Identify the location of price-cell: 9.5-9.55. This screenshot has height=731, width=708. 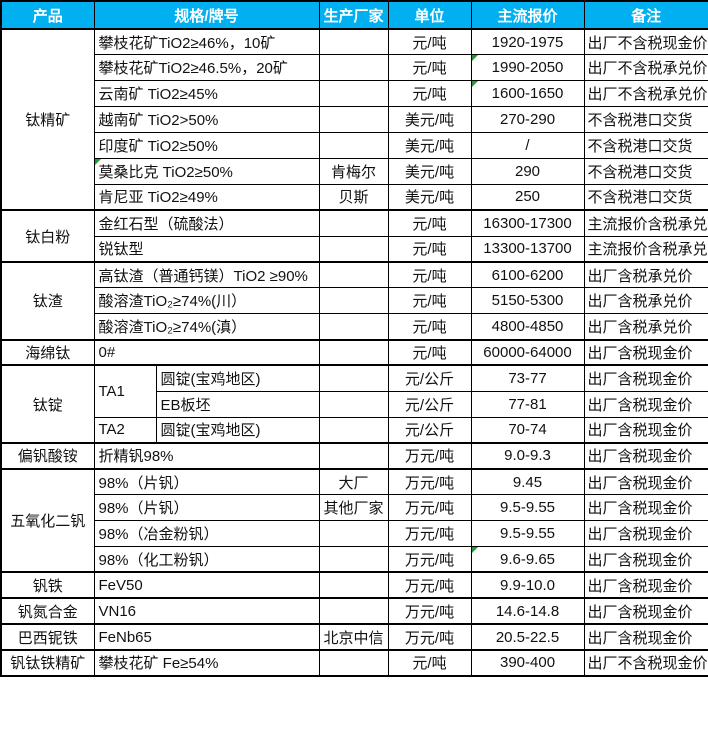
(527, 508).